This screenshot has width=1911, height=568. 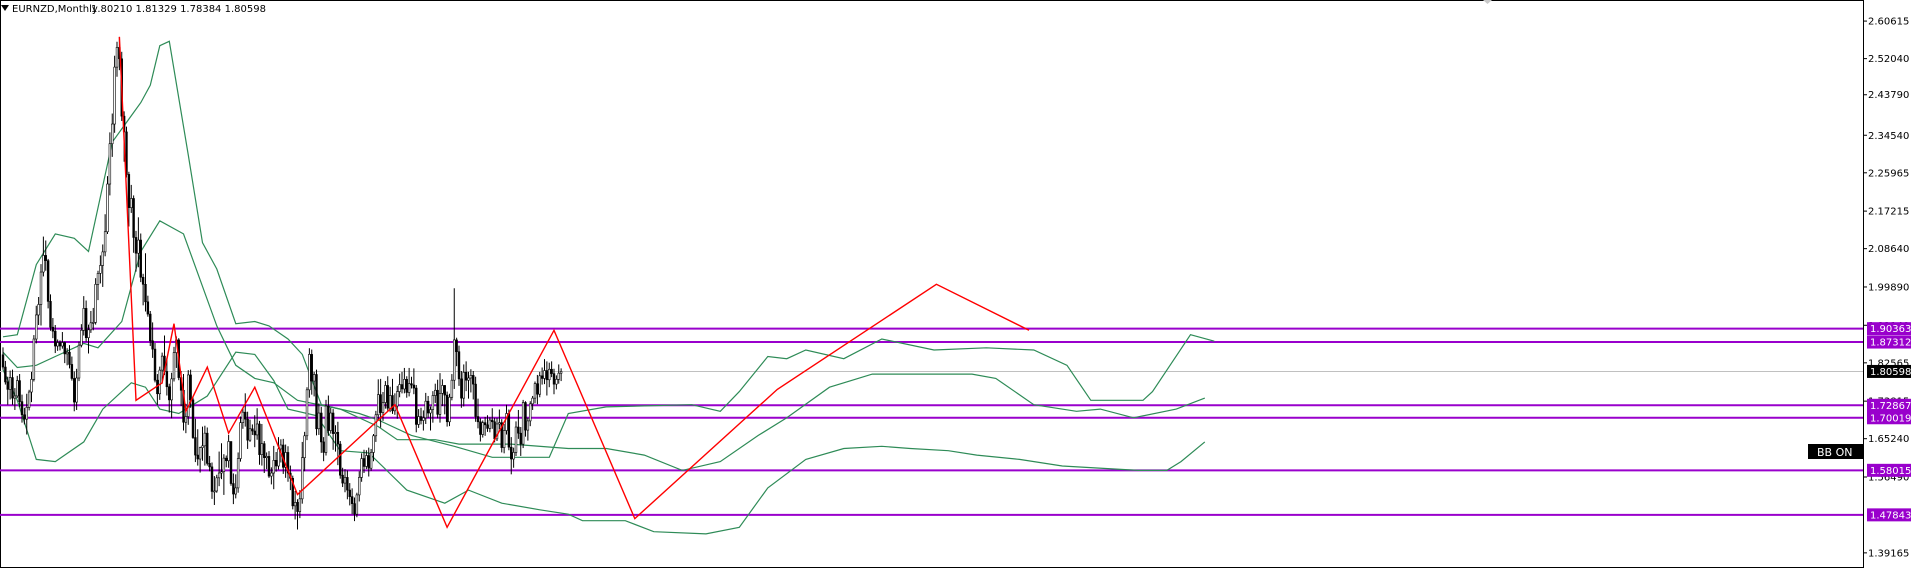 I want to click on bb-toggle-button: BB ON, so click(x=1835, y=451).